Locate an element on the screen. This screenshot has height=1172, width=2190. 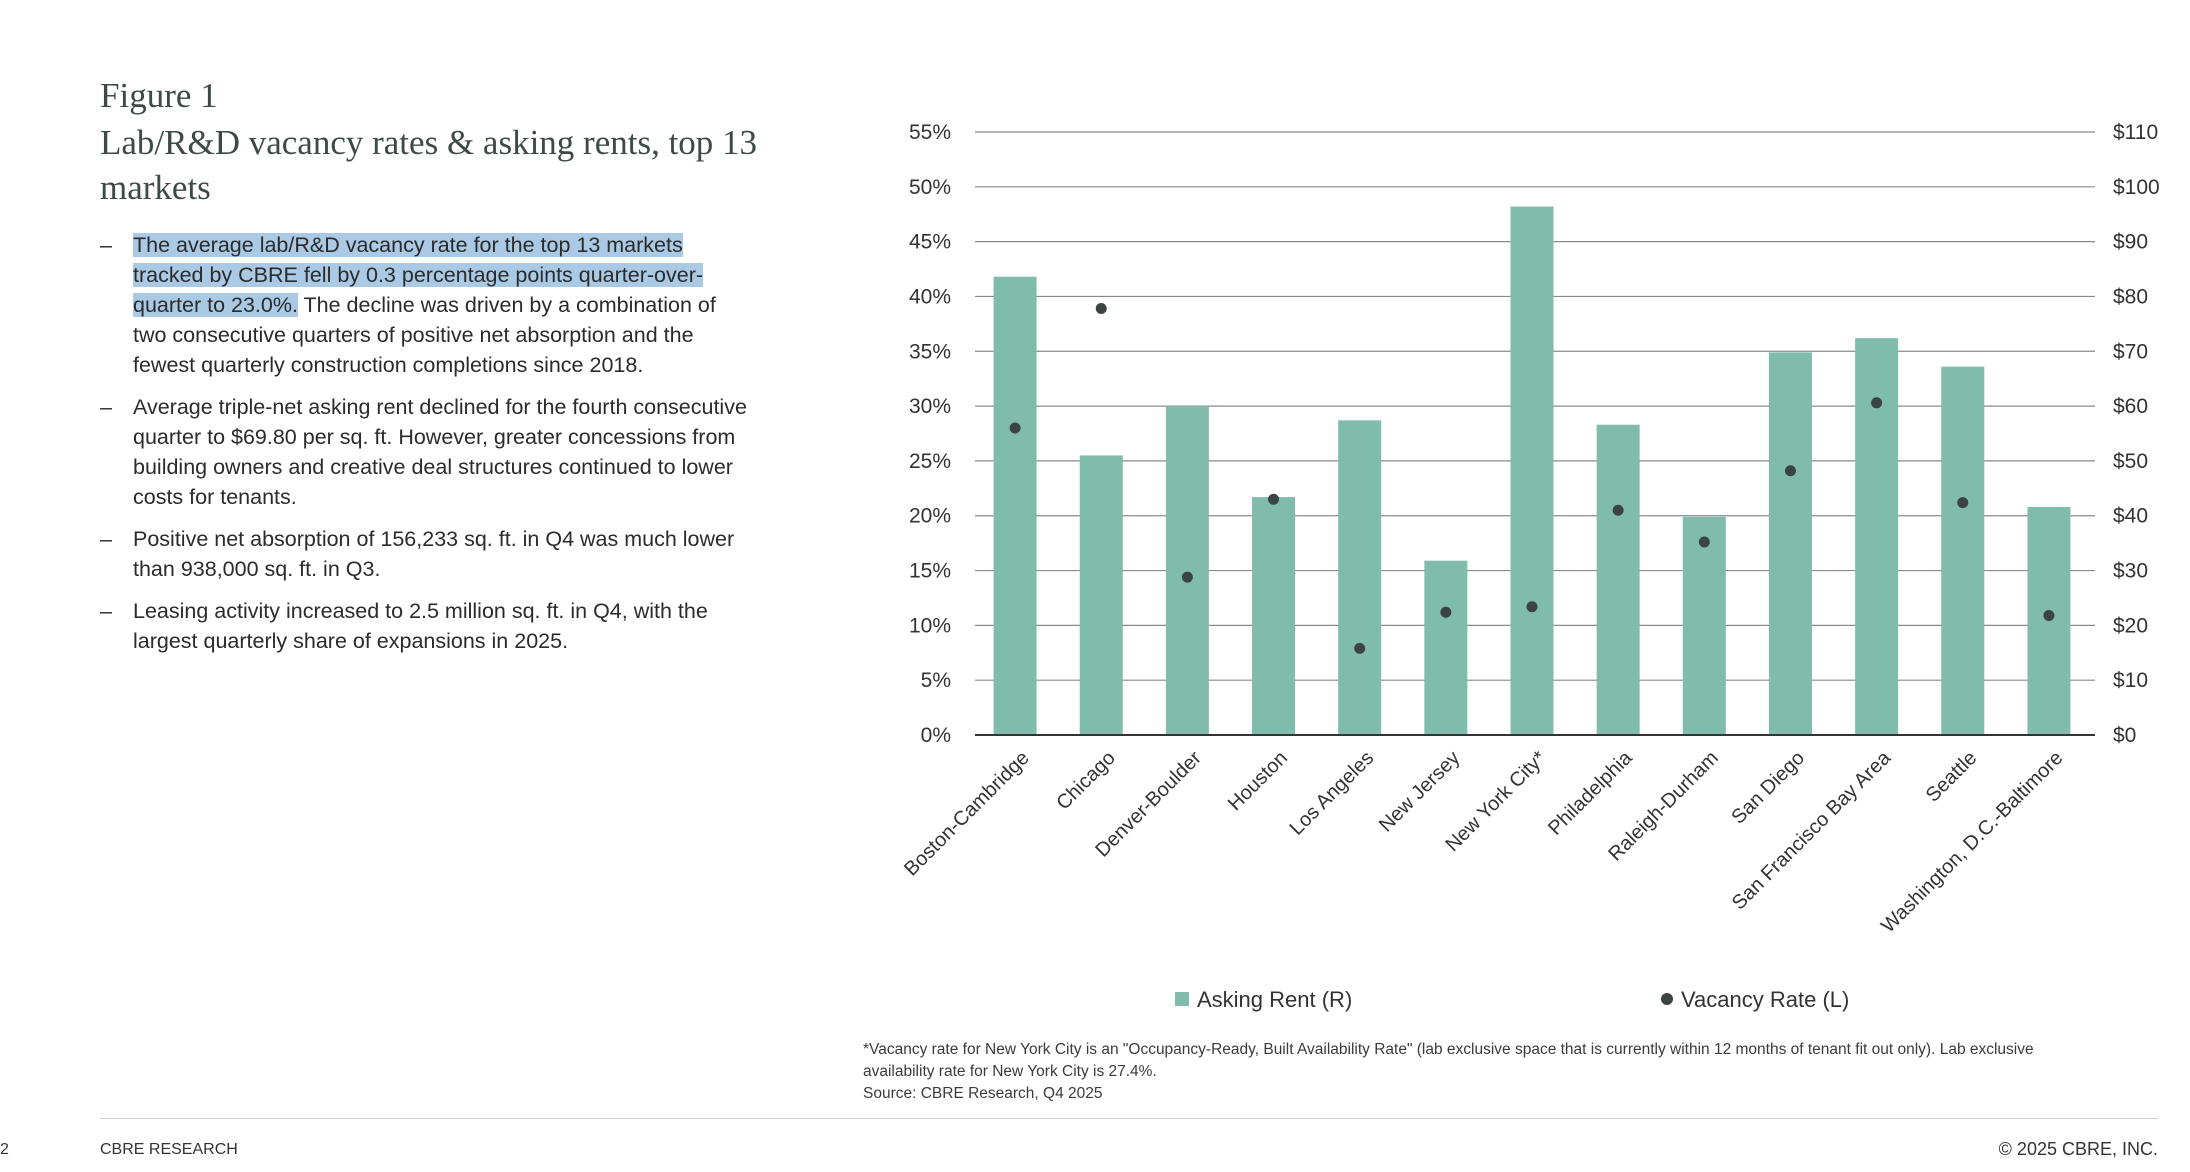
left-axis-tick-label: 10% is located at coordinates (930, 625).